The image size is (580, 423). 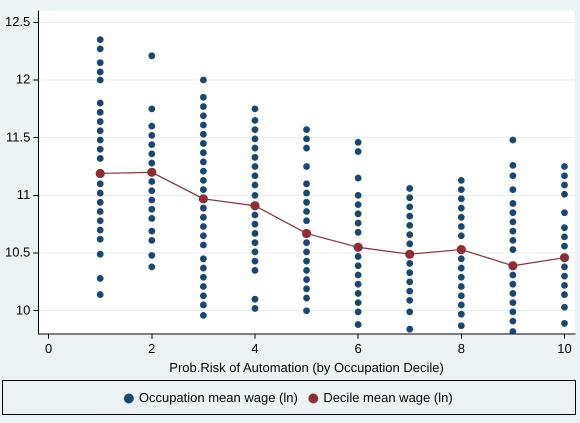 I want to click on x-axis-title: Prob.Risk of Automation (by Occupation Decile), so click(x=306, y=367).